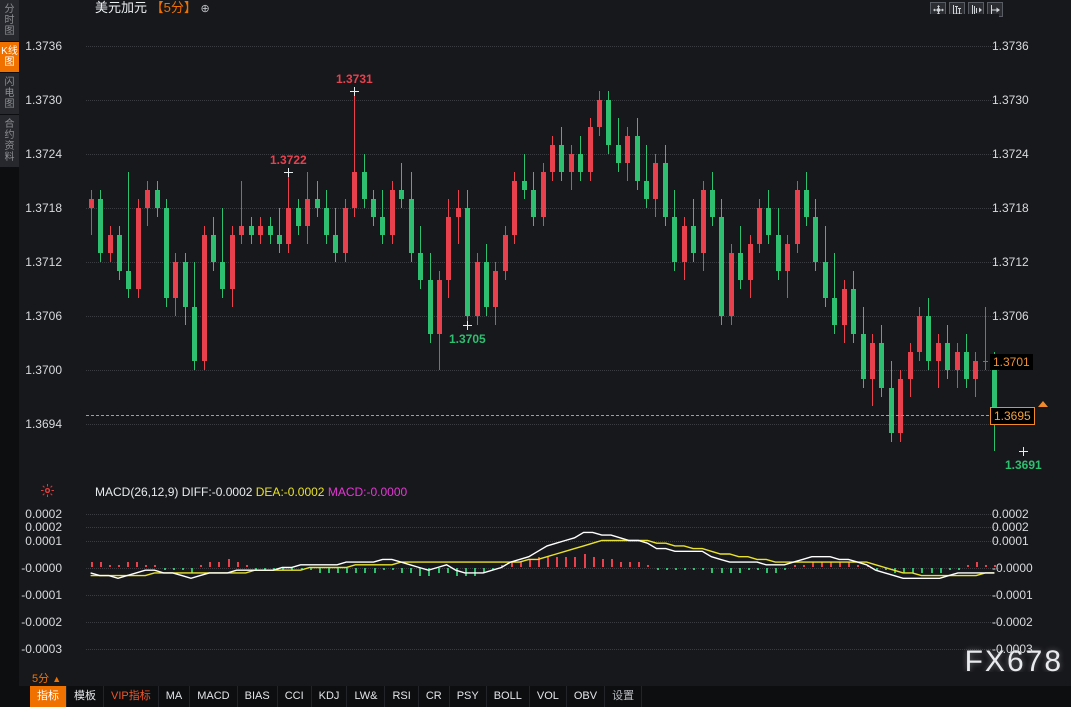 The image size is (1071, 707). Describe the element at coordinates (9, 141) in the screenshot. I see `sidebar-item-3: 合约资料` at that location.